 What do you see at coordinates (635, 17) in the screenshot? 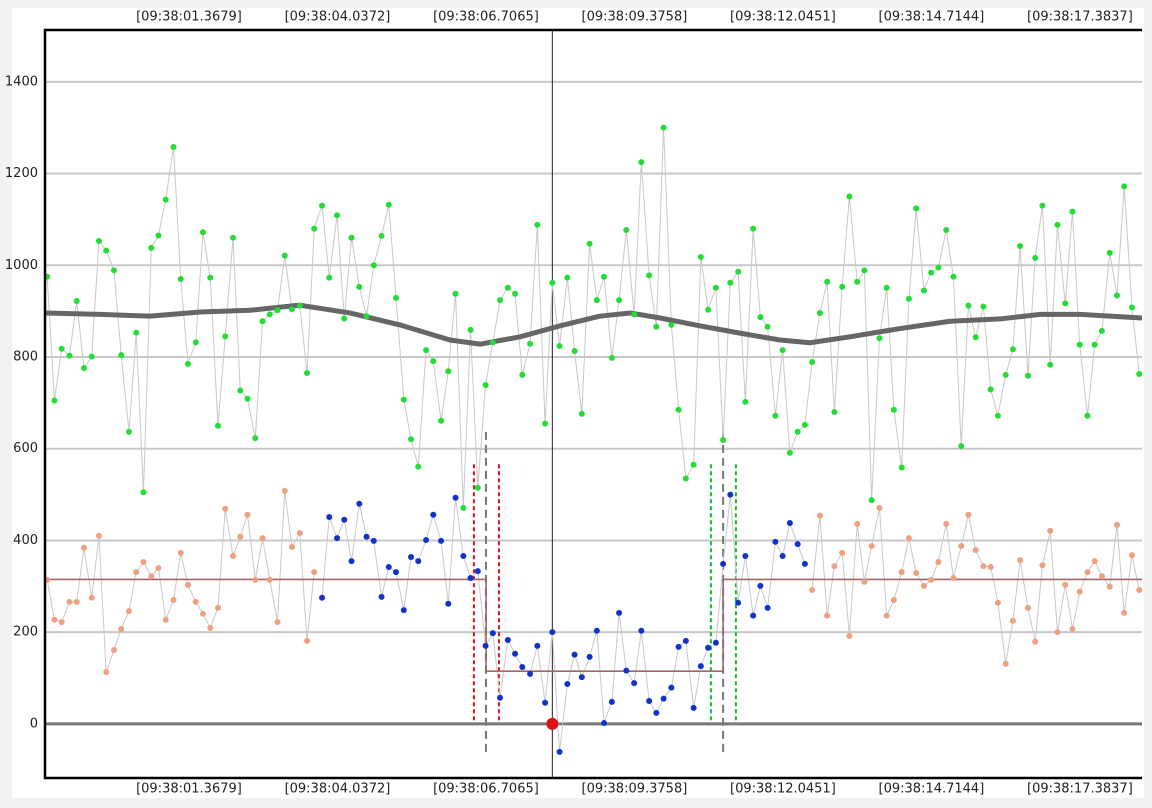
I see `x-tick-label-top: [09:38:09.3758]` at bounding box center [635, 17].